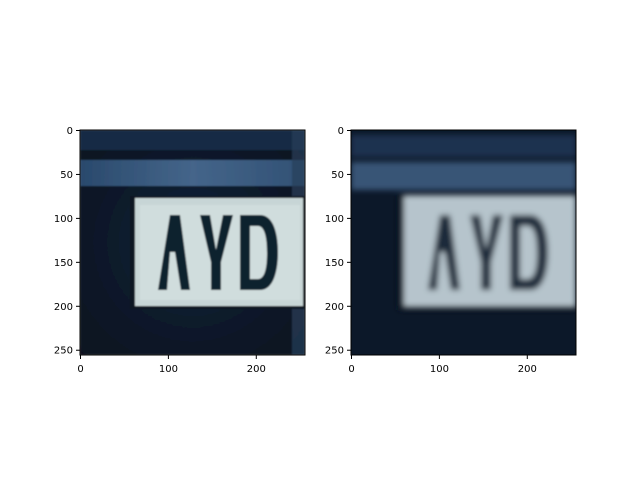  I want to click on left-ytick-label: 150, so click(63, 263).